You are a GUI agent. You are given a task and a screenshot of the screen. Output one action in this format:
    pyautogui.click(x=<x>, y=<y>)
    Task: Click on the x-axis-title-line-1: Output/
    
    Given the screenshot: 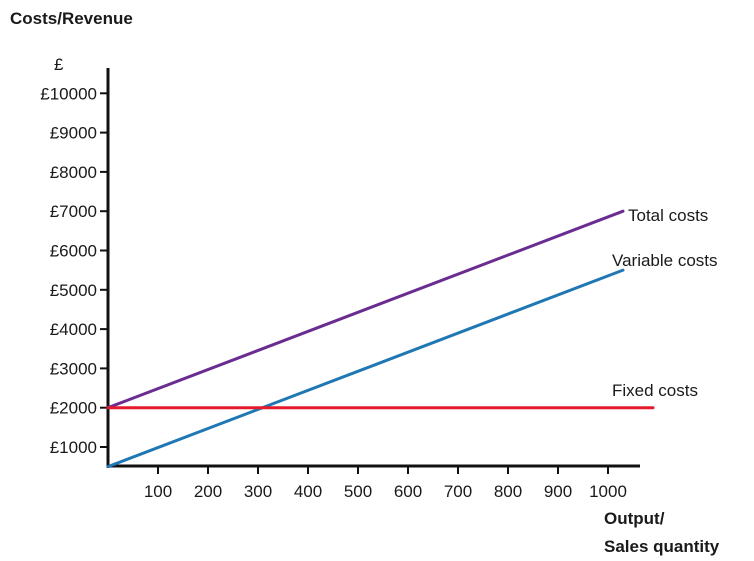 What is the action you would take?
    pyautogui.click(x=634, y=518)
    